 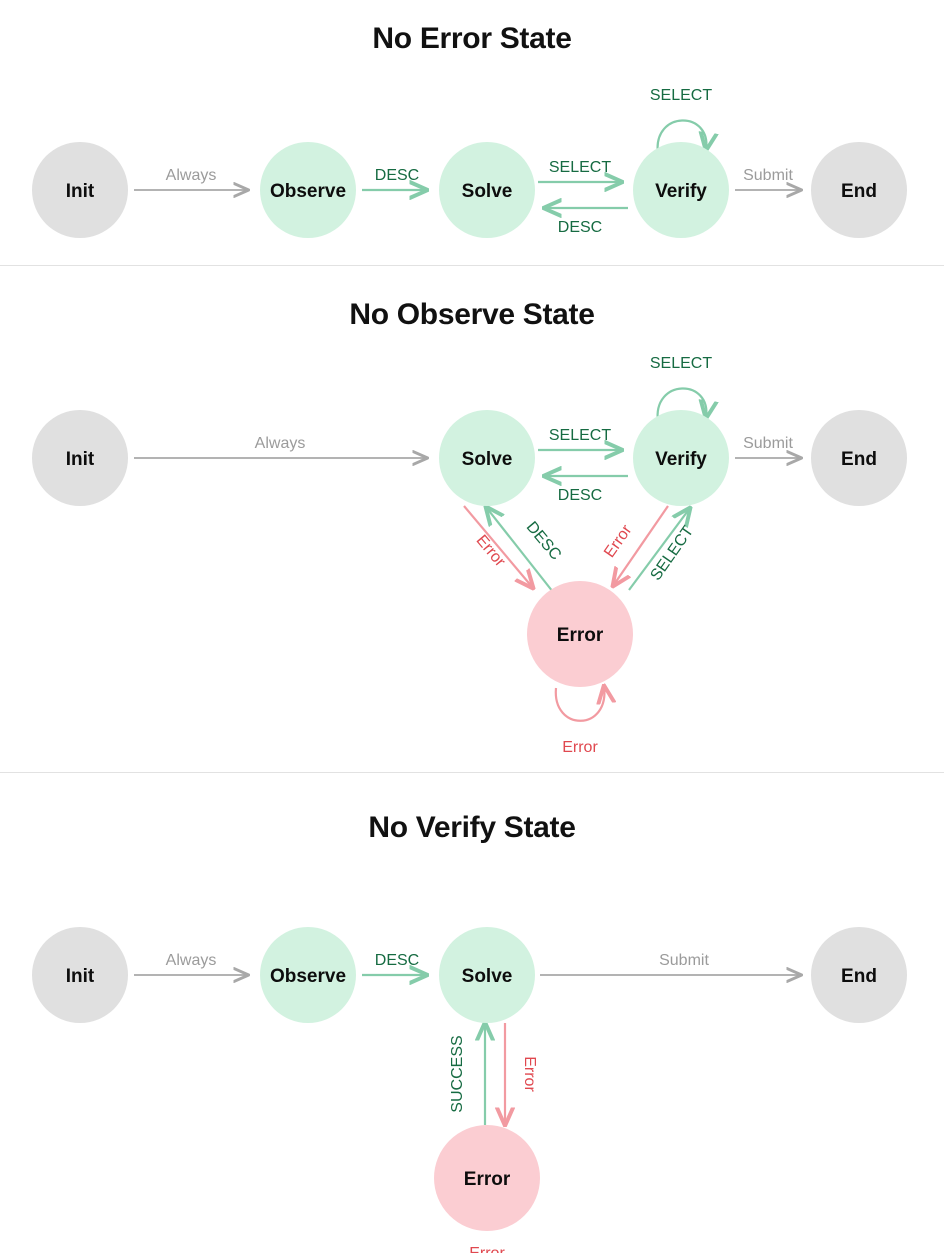 I want to click on edge-label-error-from-verify: Error, so click(x=618, y=540).